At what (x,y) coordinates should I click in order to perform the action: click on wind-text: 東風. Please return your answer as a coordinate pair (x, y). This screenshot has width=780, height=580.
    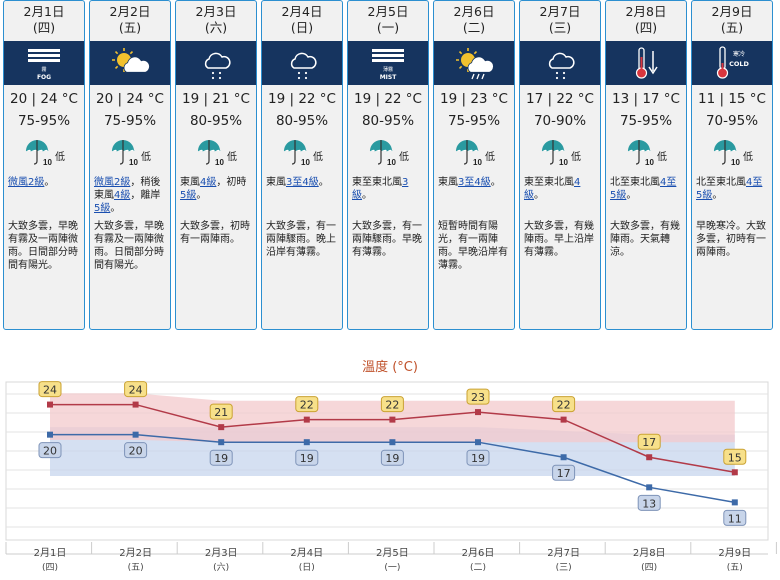
    Looking at the image, I should click on (190, 182).